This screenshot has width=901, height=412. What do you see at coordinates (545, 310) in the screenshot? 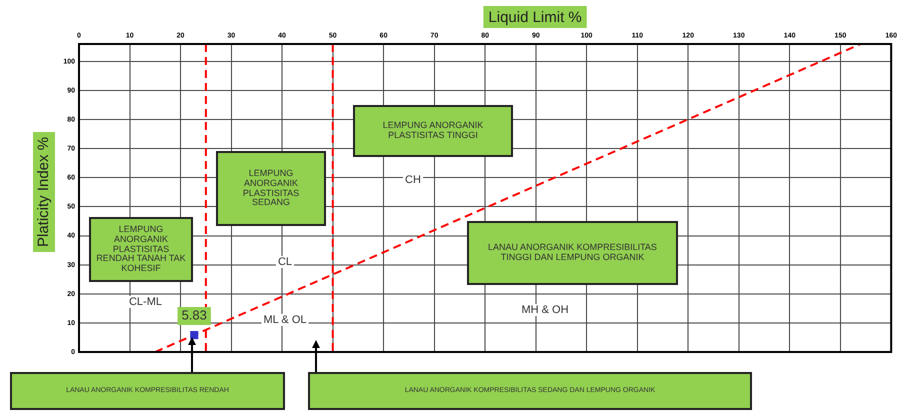
I see `annotation: MH & OH` at bounding box center [545, 310].